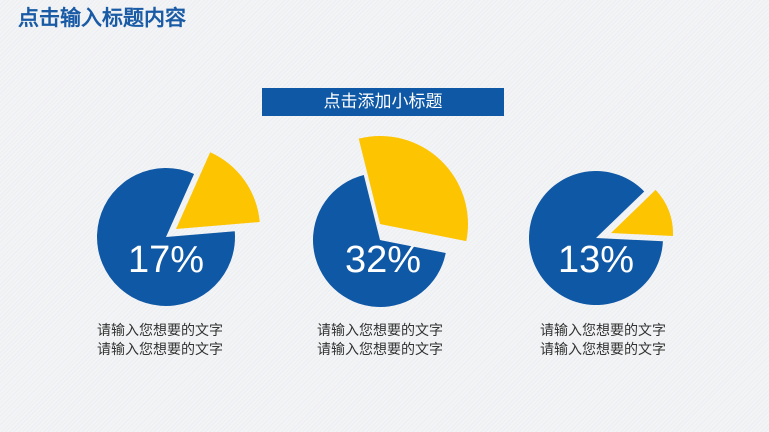 The height and width of the screenshot is (432, 769). What do you see at coordinates (166, 260) in the screenshot?
I see `pie-value-label-1: 17%` at bounding box center [166, 260].